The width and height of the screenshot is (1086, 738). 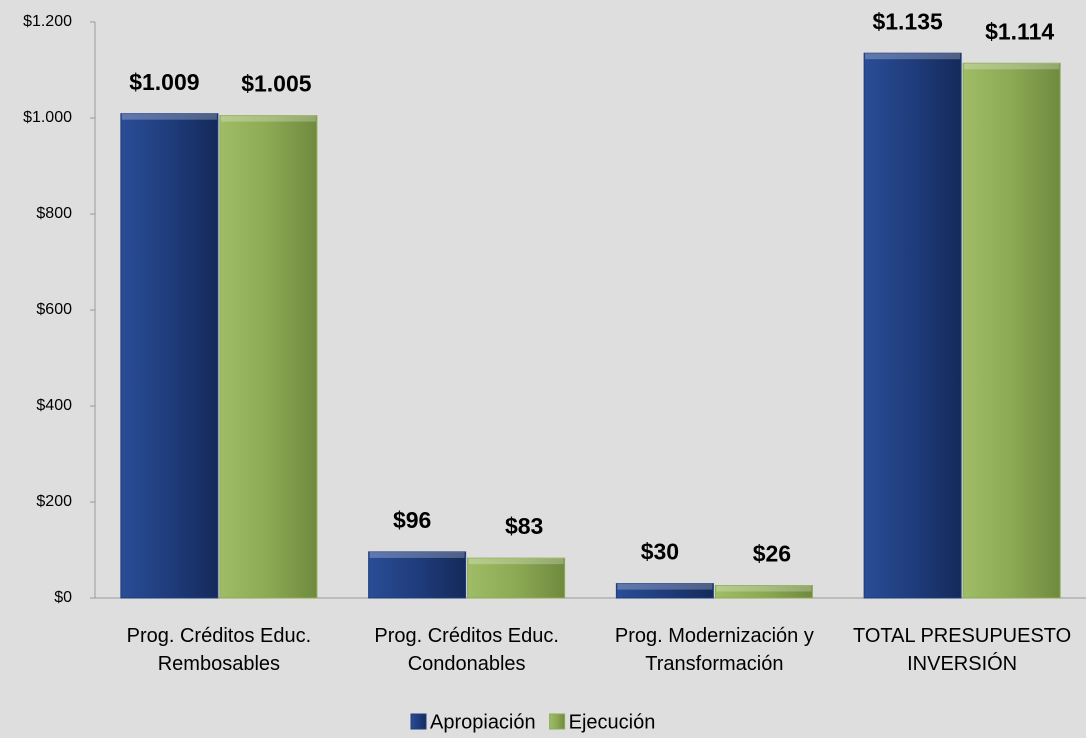 What do you see at coordinates (276, 84) in the screenshot?
I see `data-label: $1.005` at bounding box center [276, 84].